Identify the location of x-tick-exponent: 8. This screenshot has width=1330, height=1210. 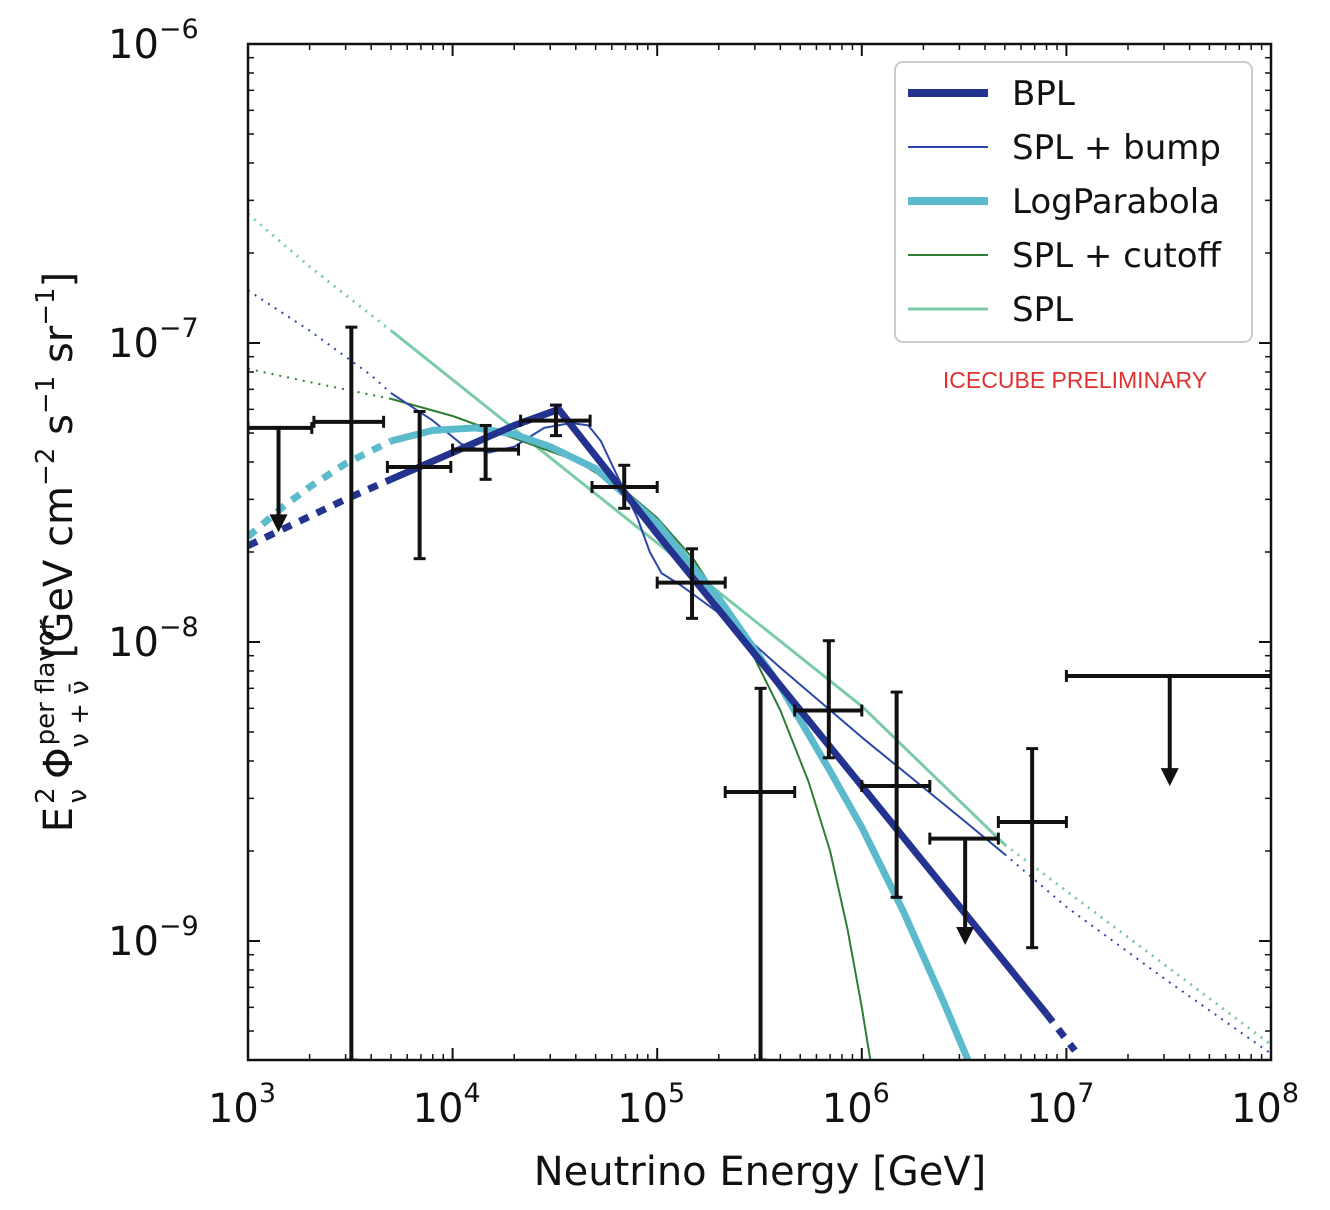
(1290, 1093).